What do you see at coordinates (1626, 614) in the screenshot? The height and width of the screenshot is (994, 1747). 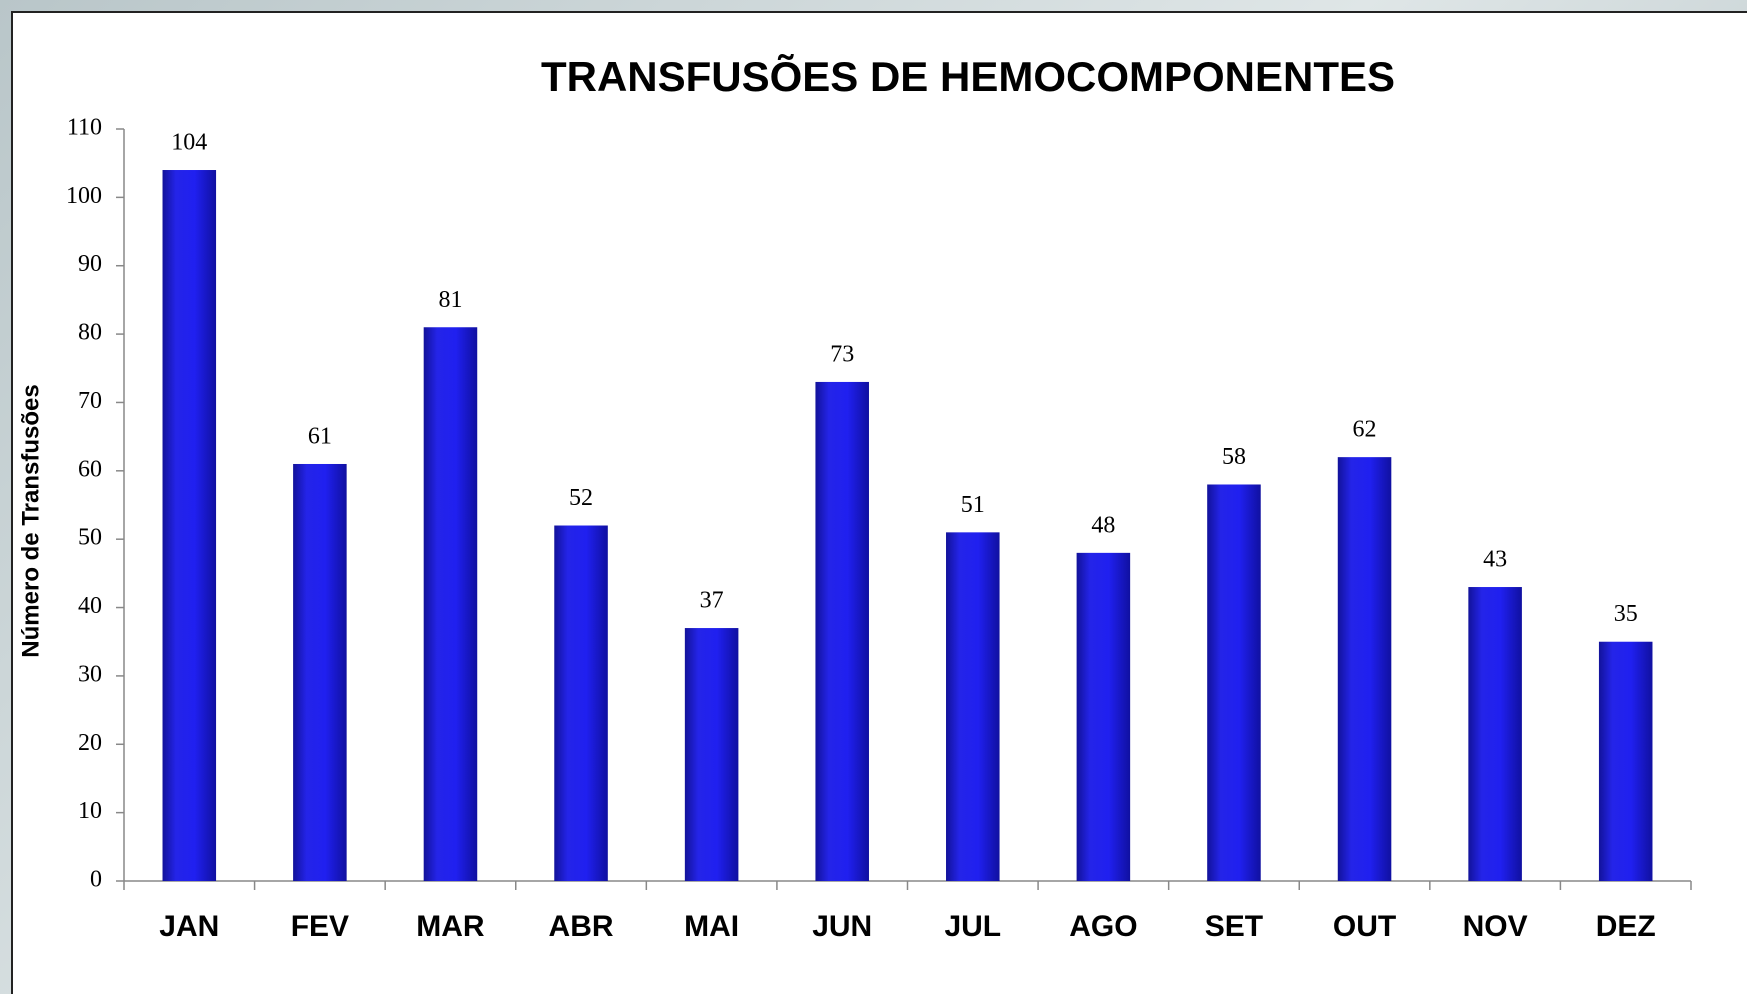 I see `data-label: 35` at bounding box center [1626, 614].